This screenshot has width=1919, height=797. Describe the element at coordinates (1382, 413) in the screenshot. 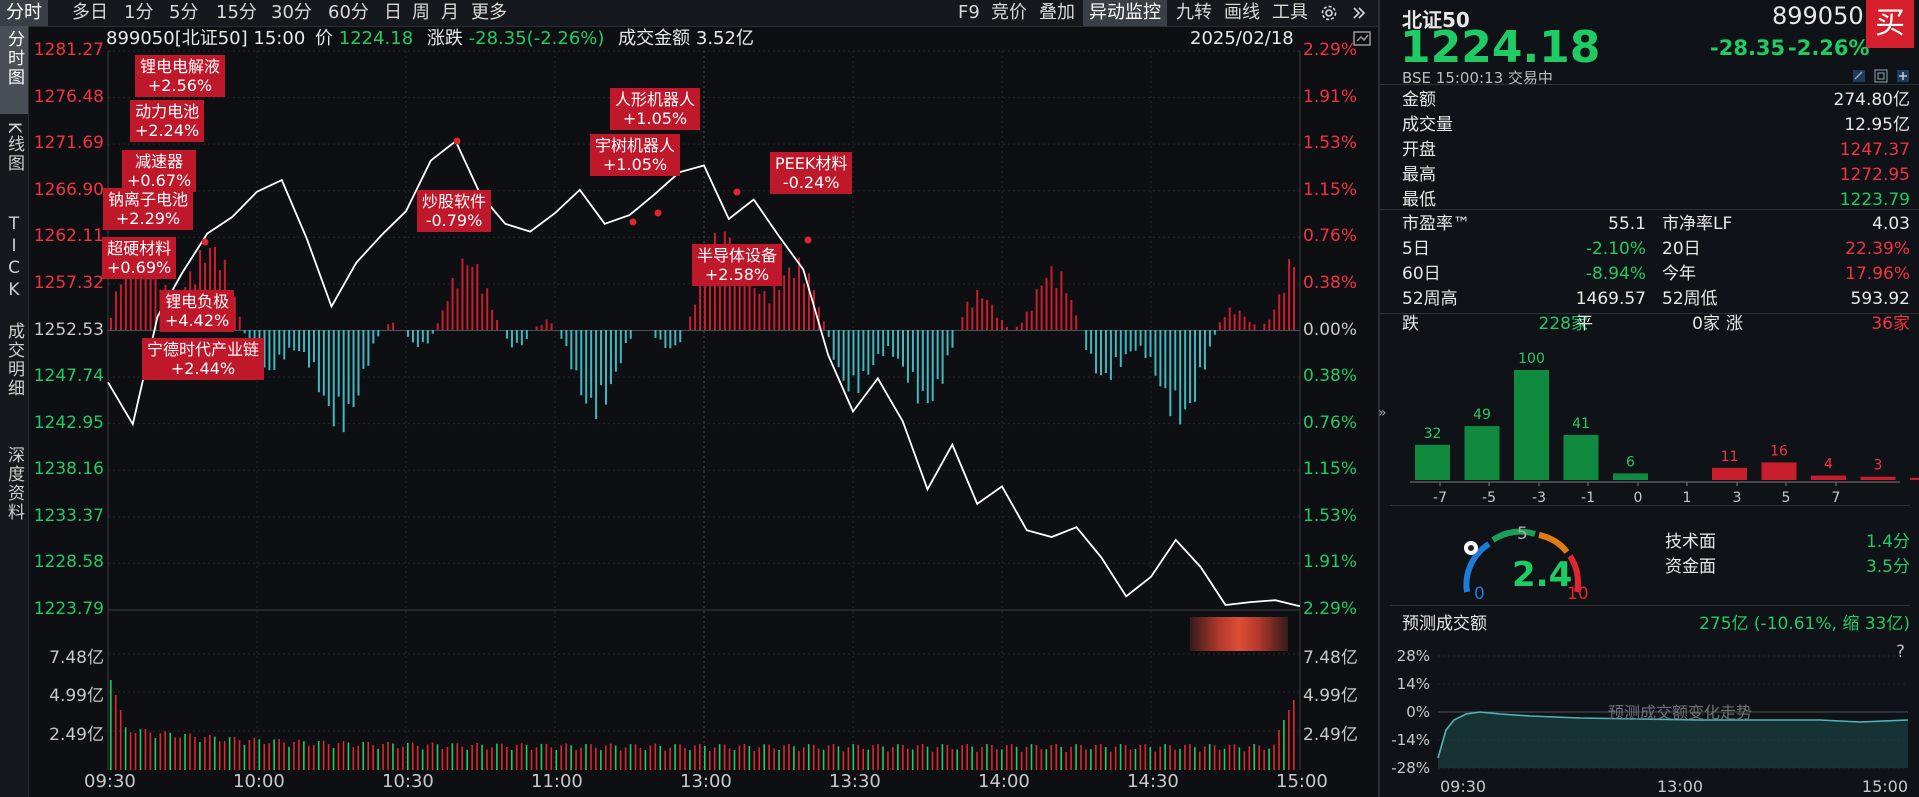

I see `collapse-panel-handle: »` at that location.